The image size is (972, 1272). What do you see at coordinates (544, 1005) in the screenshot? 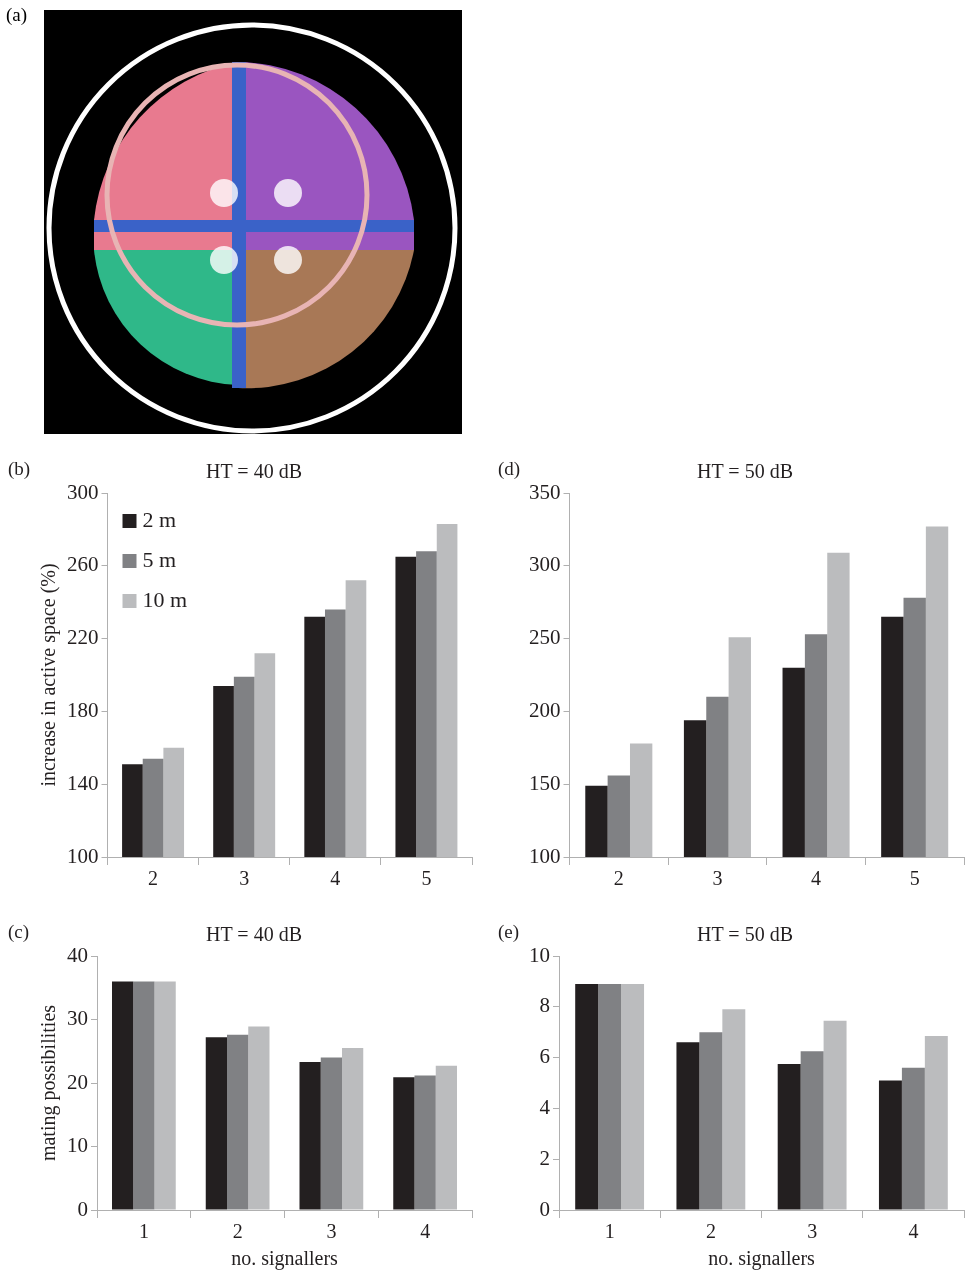
I see `y-tick-label: 8` at bounding box center [544, 1005].